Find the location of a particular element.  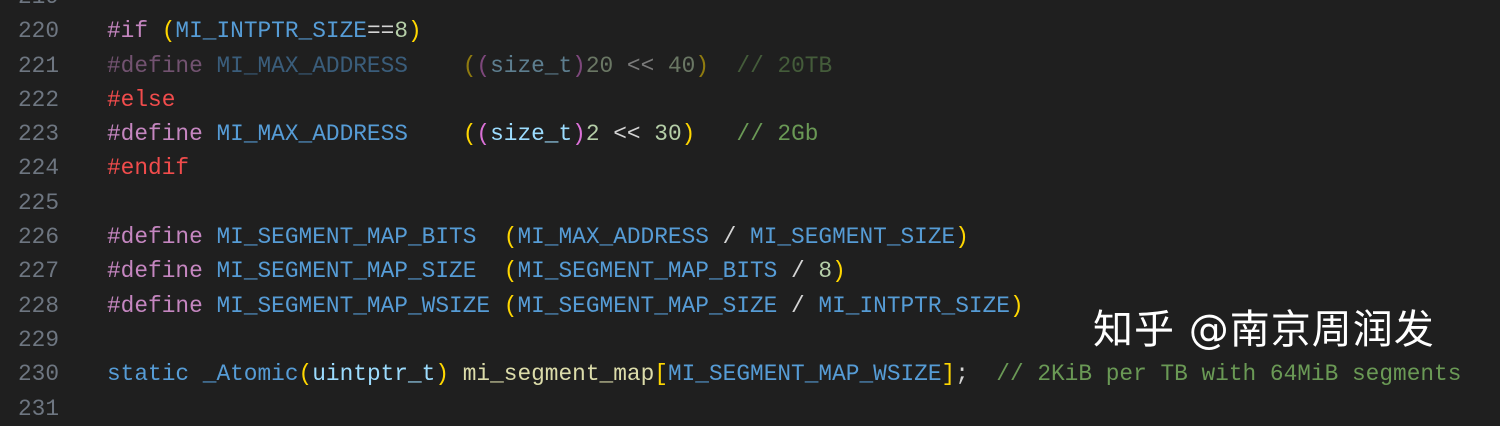

line-number: 224 is located at coordinates (39, 168).